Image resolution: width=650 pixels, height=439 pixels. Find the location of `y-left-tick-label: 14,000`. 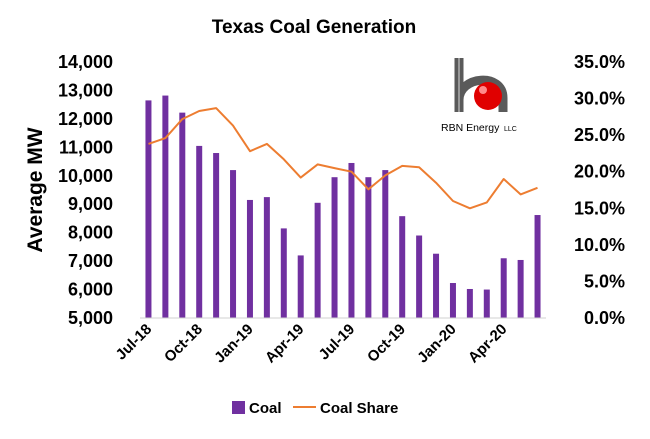

y-left-tick-label: 14,000 is located at coordinates (85, 62).